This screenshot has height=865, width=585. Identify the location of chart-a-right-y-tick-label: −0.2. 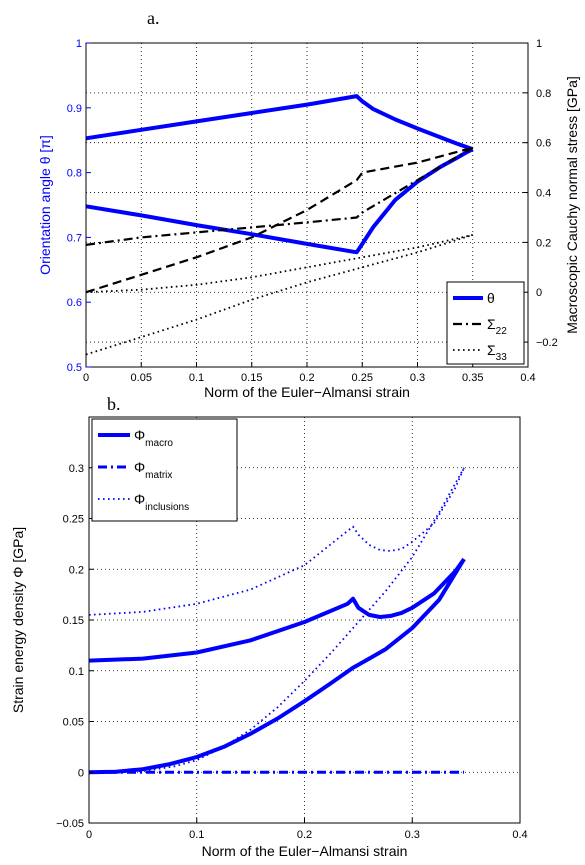
(547, 343).